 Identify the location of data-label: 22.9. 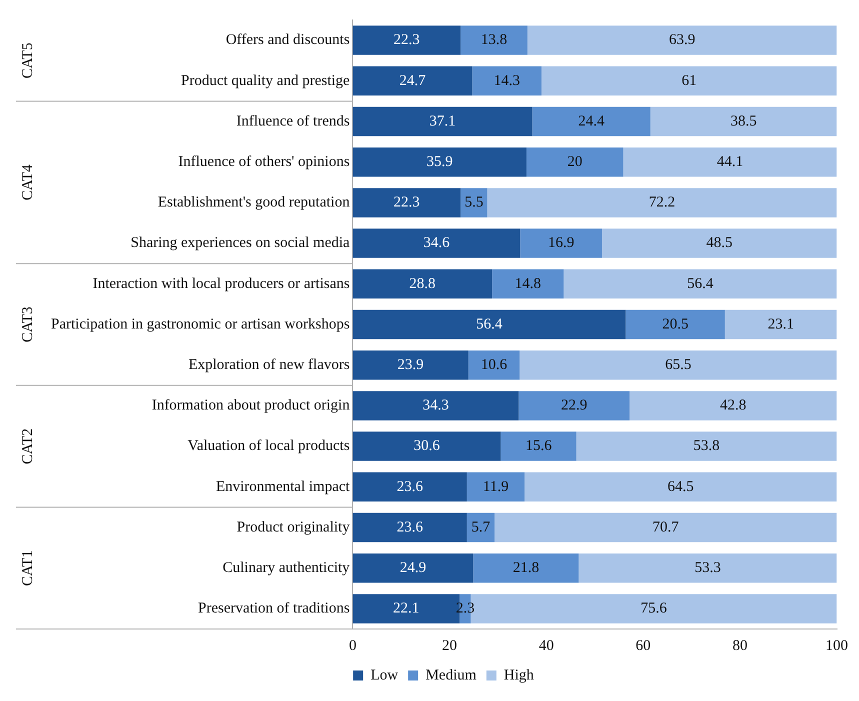
(574, 406).